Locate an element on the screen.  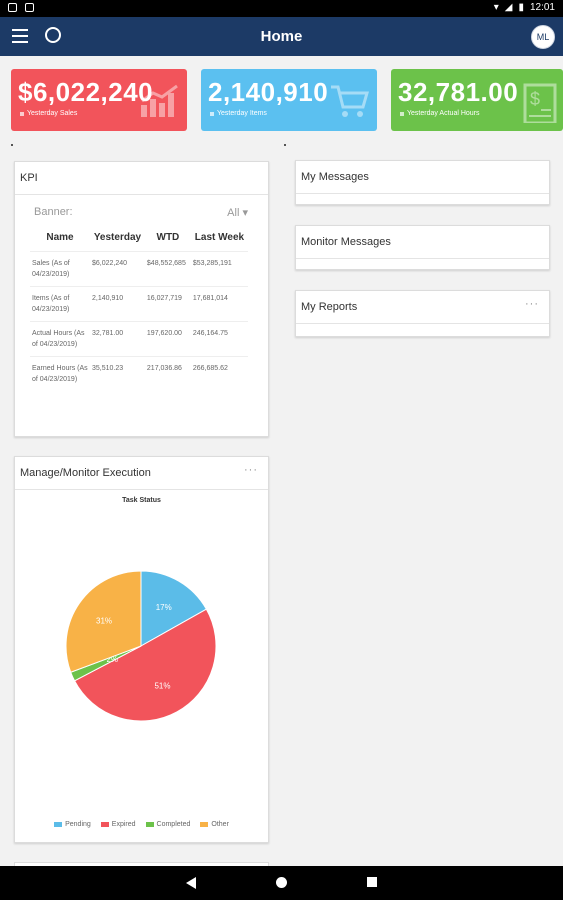
stat-value: 32,781.00 is located at coordinates (458, 92).